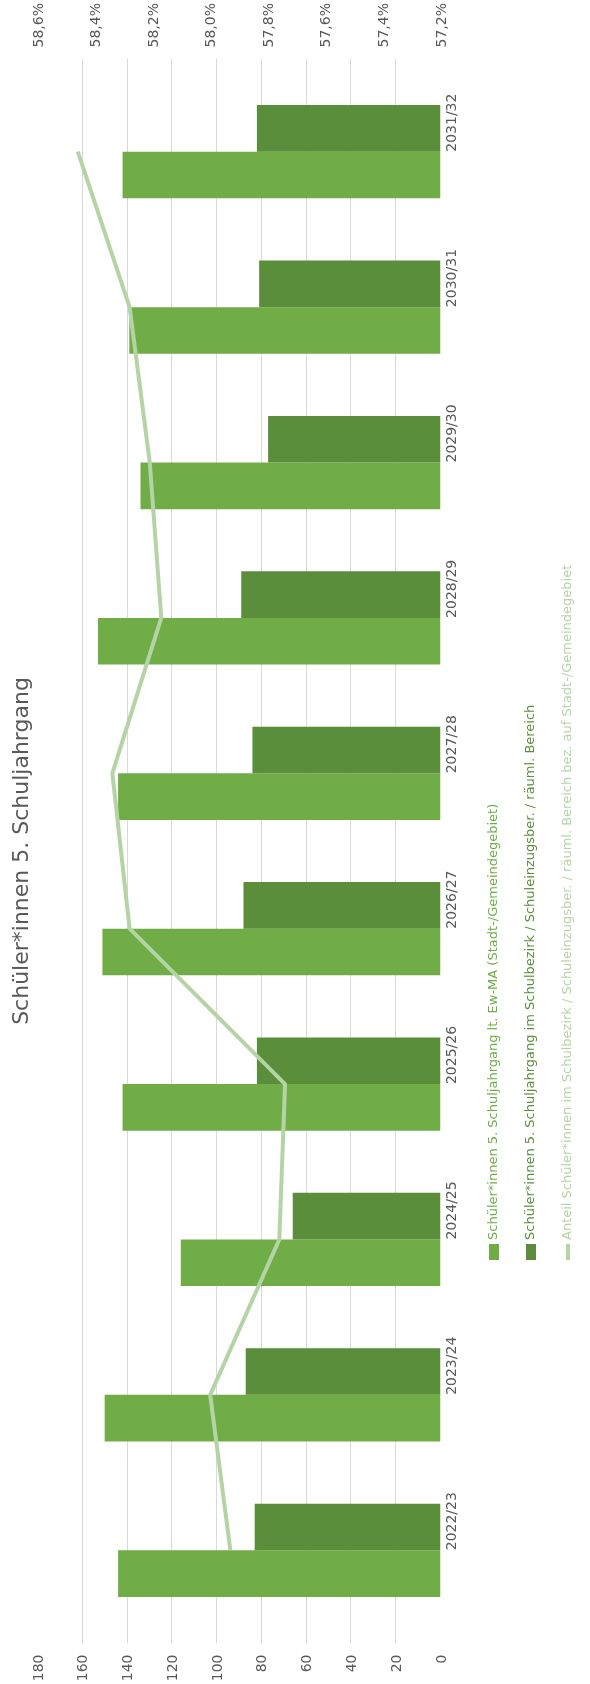 The height and width of the screenshot is (1684, 590). What do you see at coordinates (451, 588) in the screenshot?
I see `y-tick-label: 2028/29` at bounding box center [451, 588].